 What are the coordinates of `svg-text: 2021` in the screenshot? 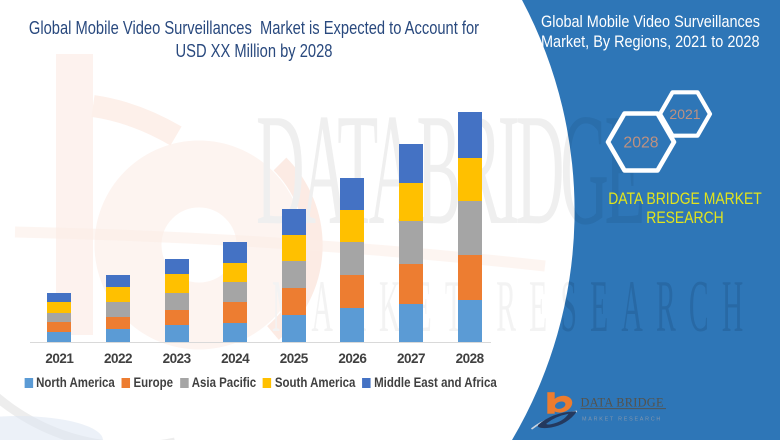 It's located at (684, 114).